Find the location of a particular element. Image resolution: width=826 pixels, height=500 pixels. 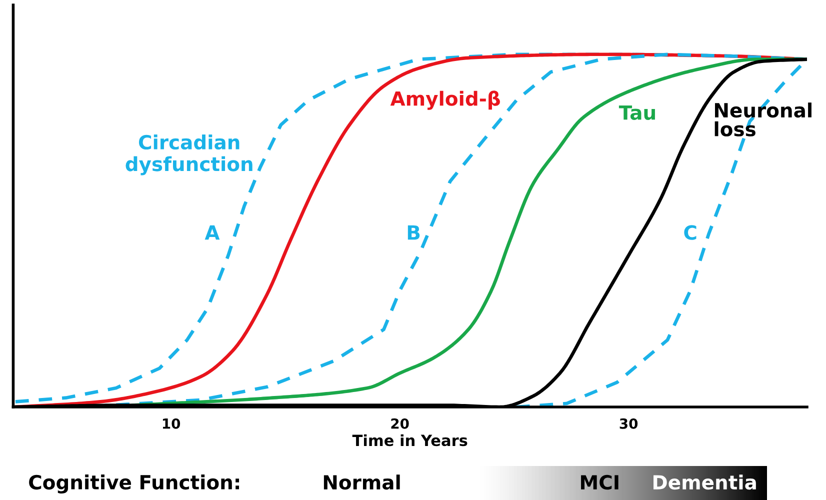

text: Cognitive Function: is located at coordinates (134, 484).